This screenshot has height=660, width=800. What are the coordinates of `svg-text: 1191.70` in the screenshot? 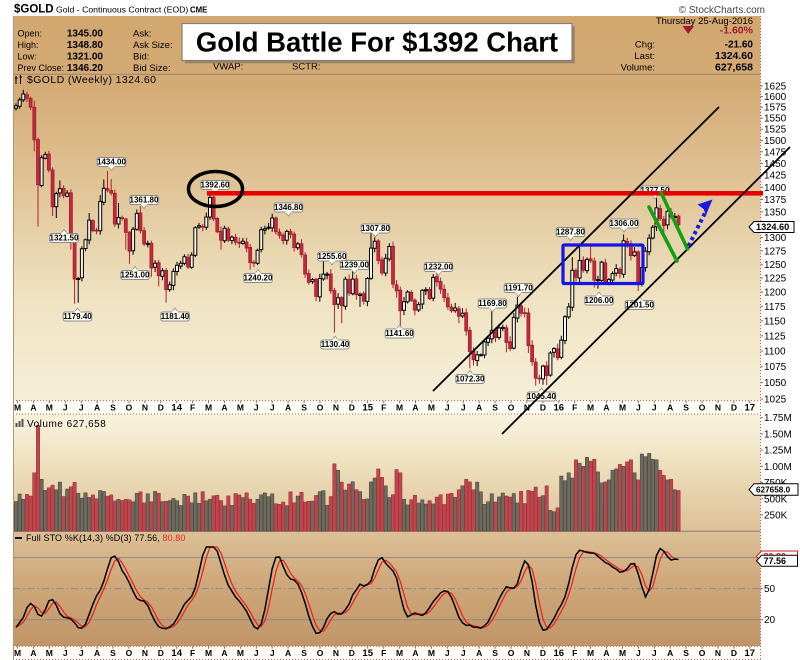 It's located at (518, 287).